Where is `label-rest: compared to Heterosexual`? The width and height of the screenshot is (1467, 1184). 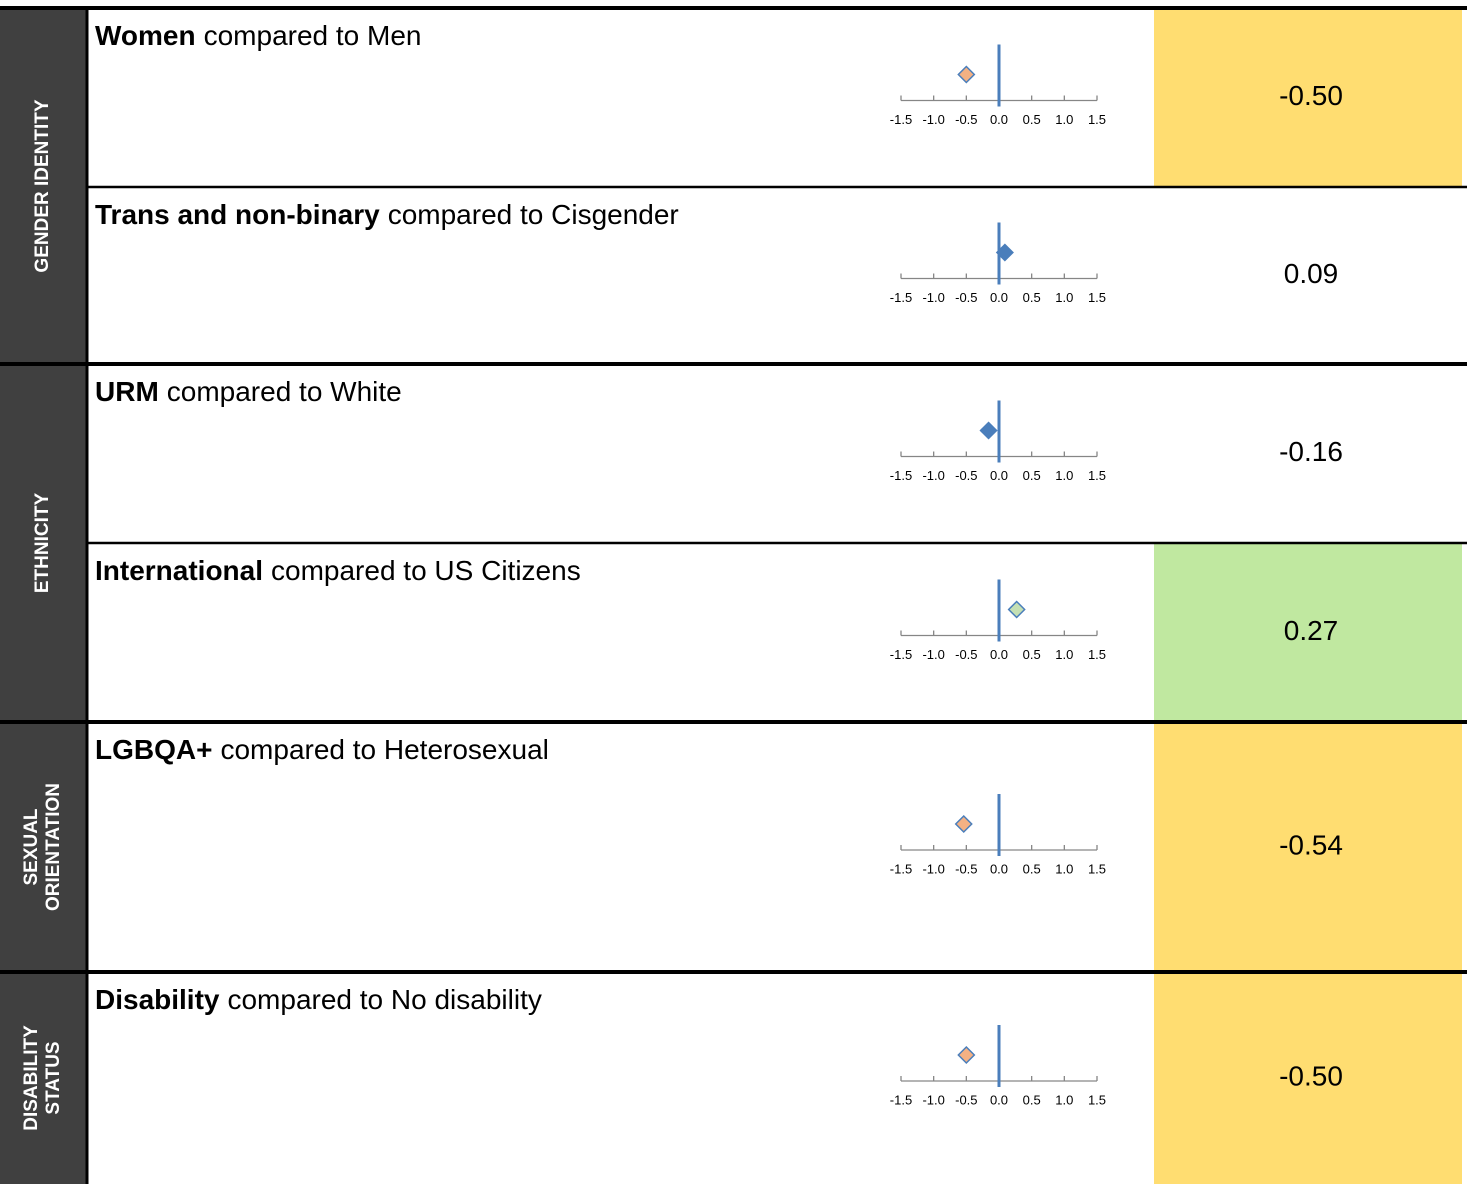 label-rest: compared to Heterosexual is located at coordinates (384, 749).